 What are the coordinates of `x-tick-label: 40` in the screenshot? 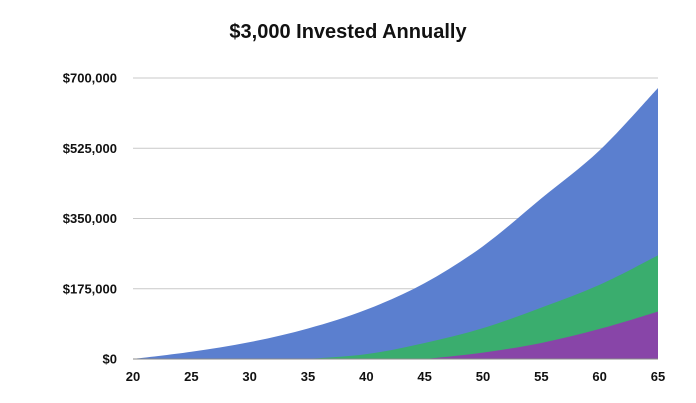 It's located at (366, 376).